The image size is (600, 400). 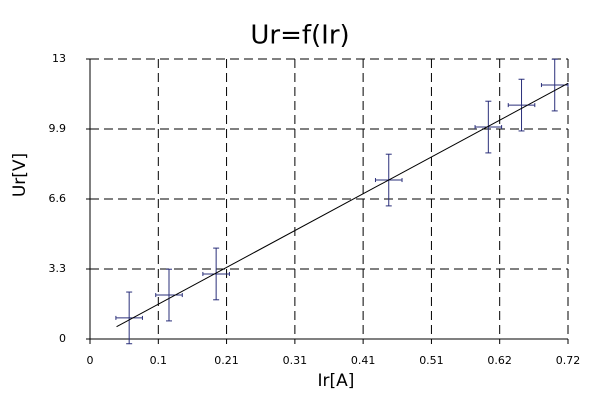 What do you see at coordinates (58, 128) in the screenshot?
I see `y-tick-label: 9.9` at bounding box center [58, 128].